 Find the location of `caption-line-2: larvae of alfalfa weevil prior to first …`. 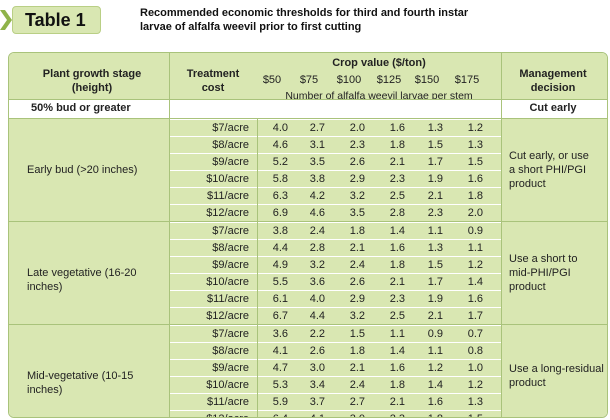

caption-line-2: larvae of alfalfa weevil prior to first … is located at coordinates (251, 27).